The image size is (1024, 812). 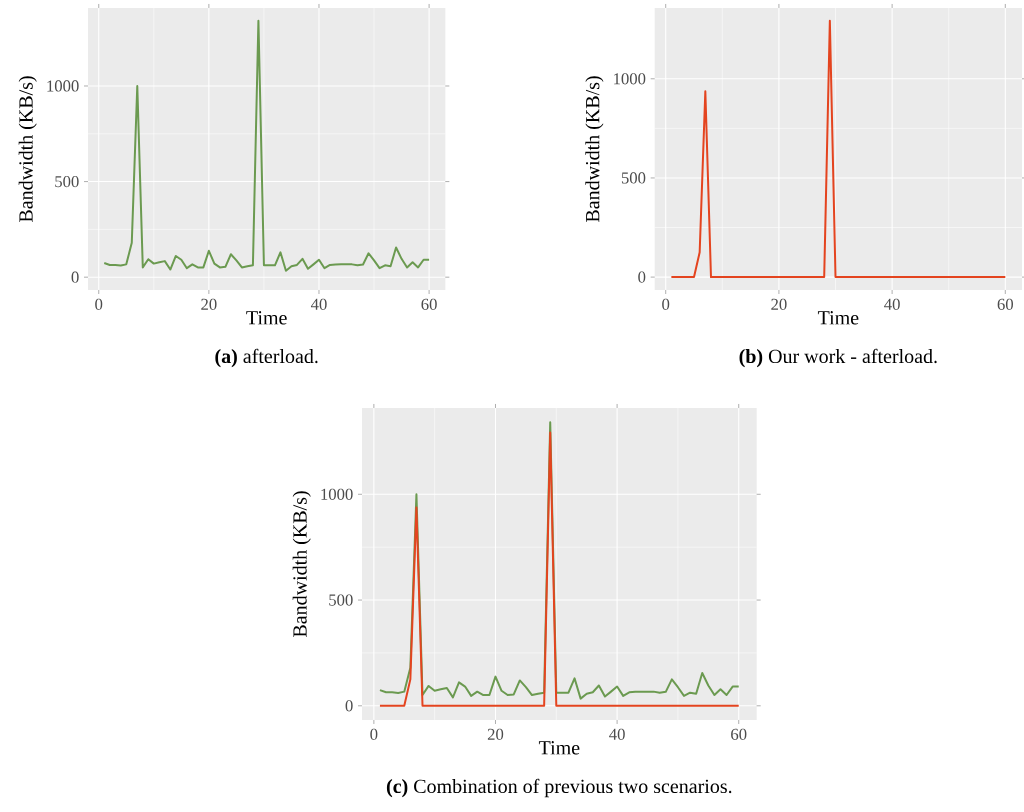 What do you see at coordinates (266, 358) in the screenshot?
I see `text: (a) afterload.` at bounding box center [266, 358].